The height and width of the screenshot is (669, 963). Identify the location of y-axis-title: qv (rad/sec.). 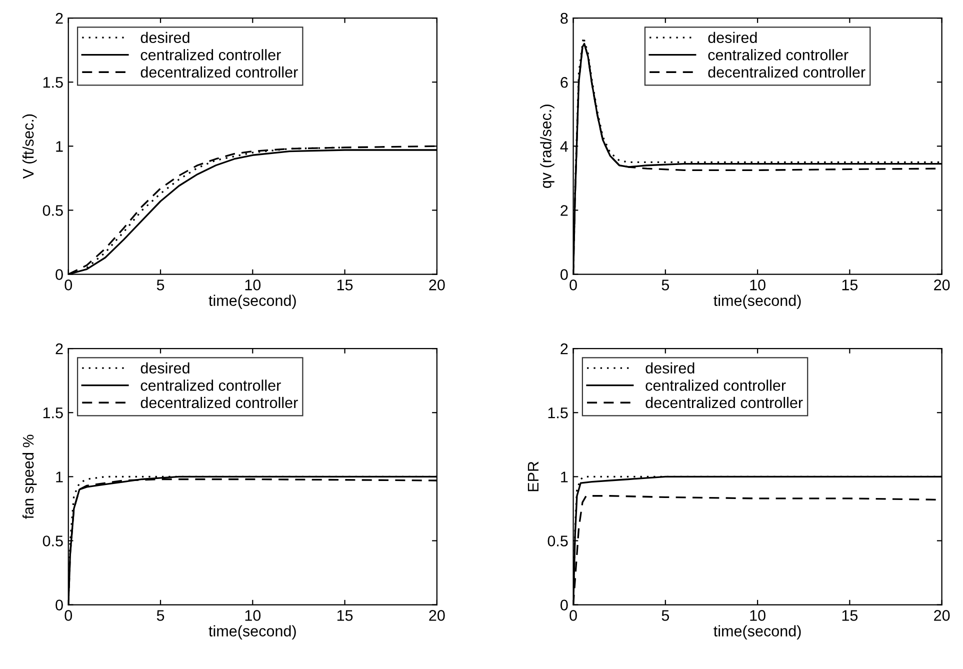
(547, 146).